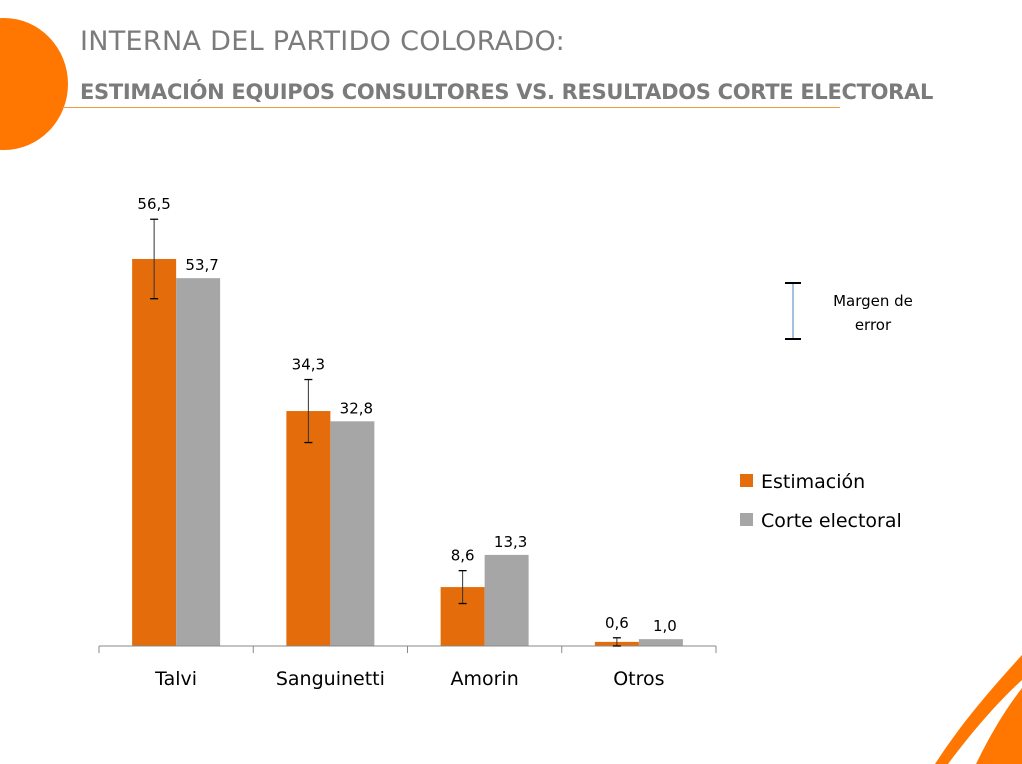 The image size is (1022, 764). I want to click on data-label: 1,0, so click(665, 626).